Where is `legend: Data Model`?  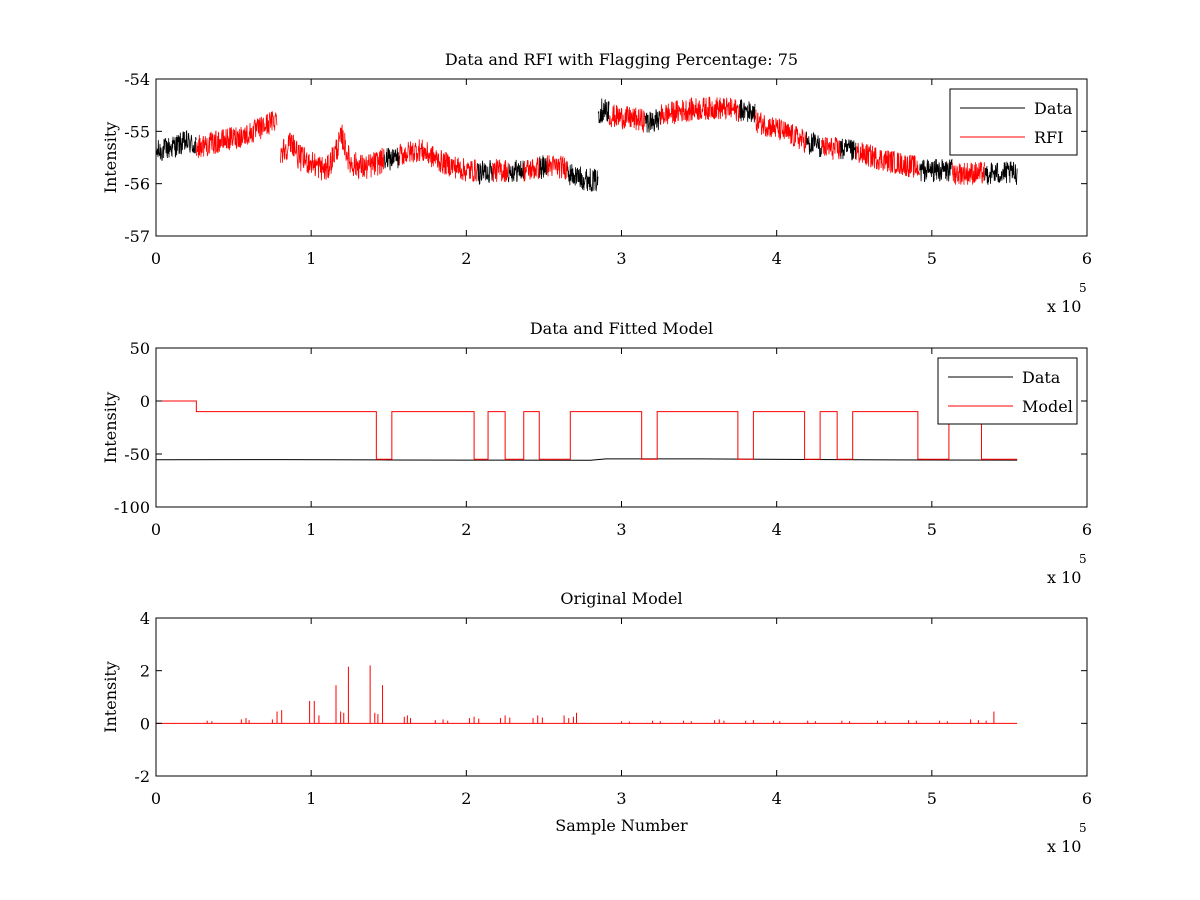 legend: Data Model is located at coordinates (1007, 391).